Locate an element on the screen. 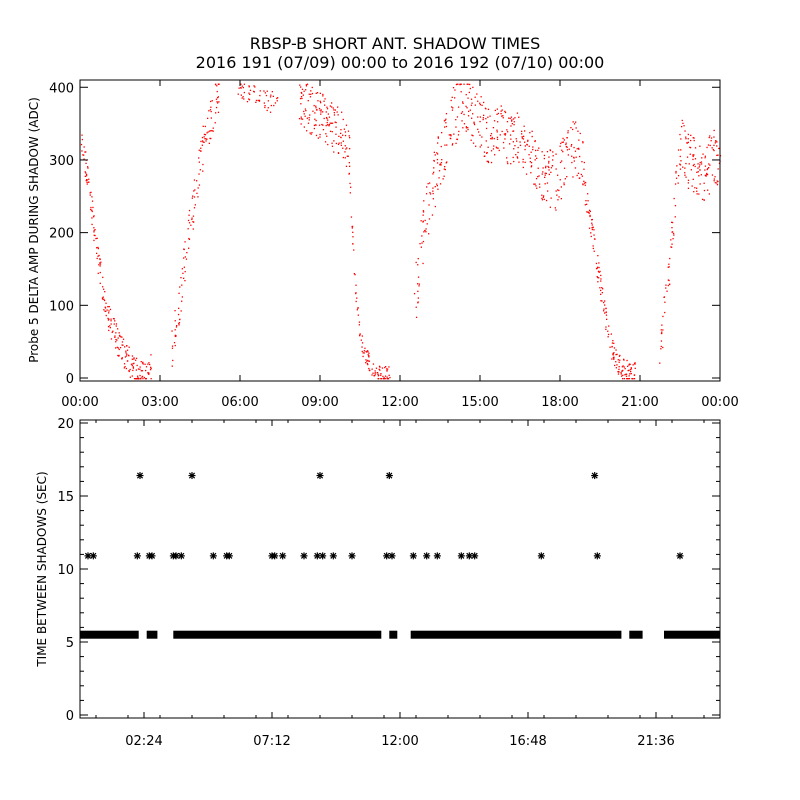  upper-y-axis-label: Probe 5 DELTA AMP DURING SHADOW (ADC) is located at coordinates (34, 230).